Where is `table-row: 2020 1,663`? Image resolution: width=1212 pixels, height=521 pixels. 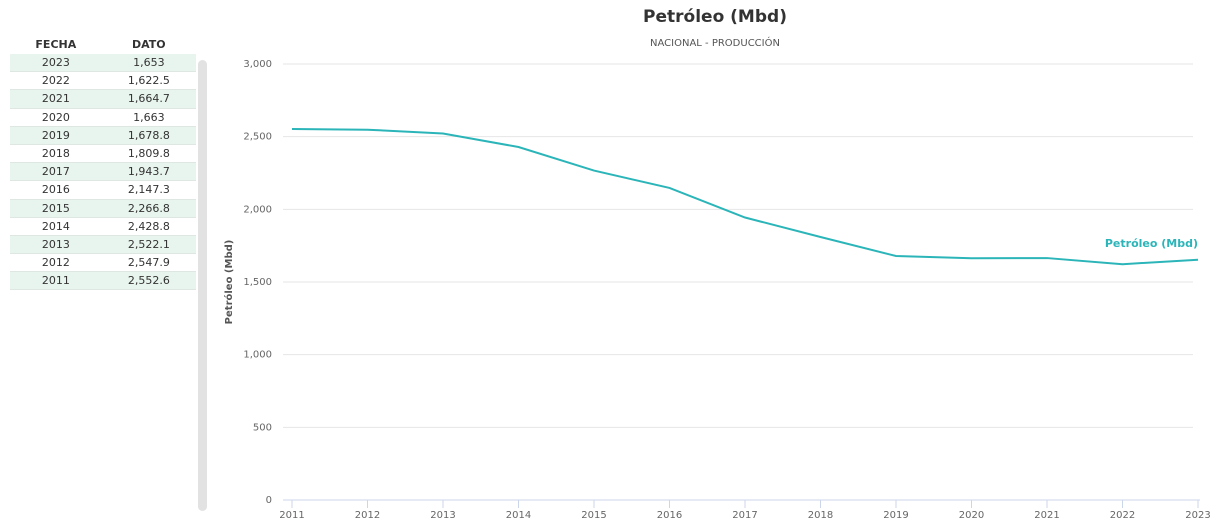 table-row: 2020 1,663 is located at coordinates (103, 117).